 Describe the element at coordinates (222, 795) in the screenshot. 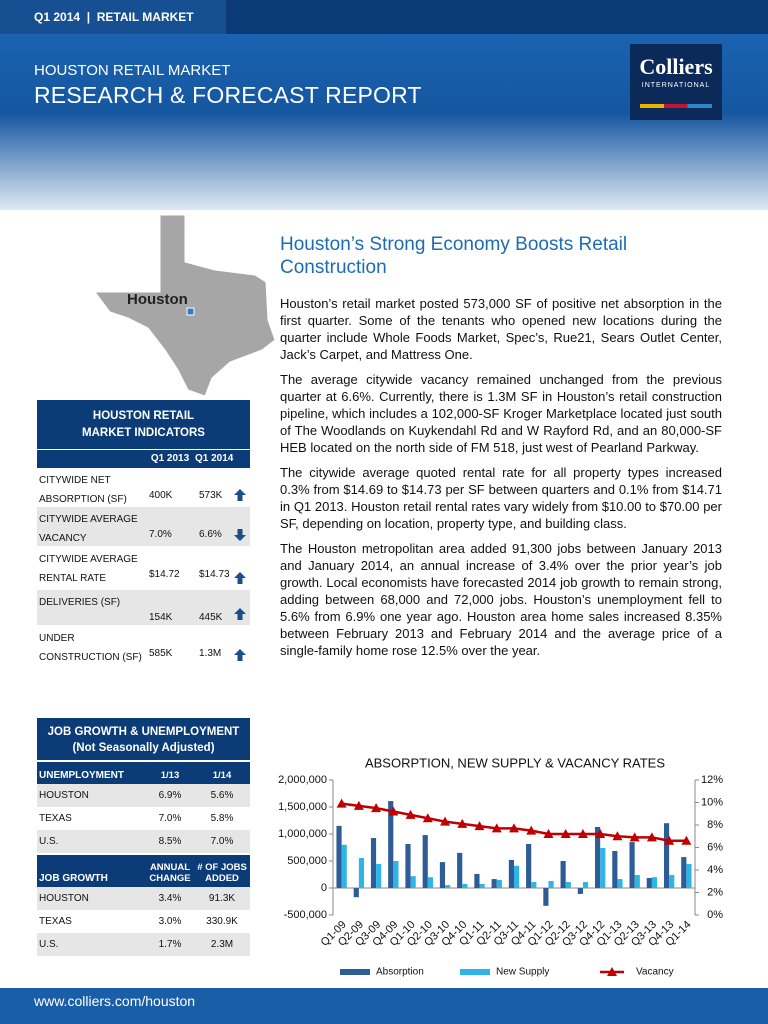

I see `cell: 5.6%` at that location.